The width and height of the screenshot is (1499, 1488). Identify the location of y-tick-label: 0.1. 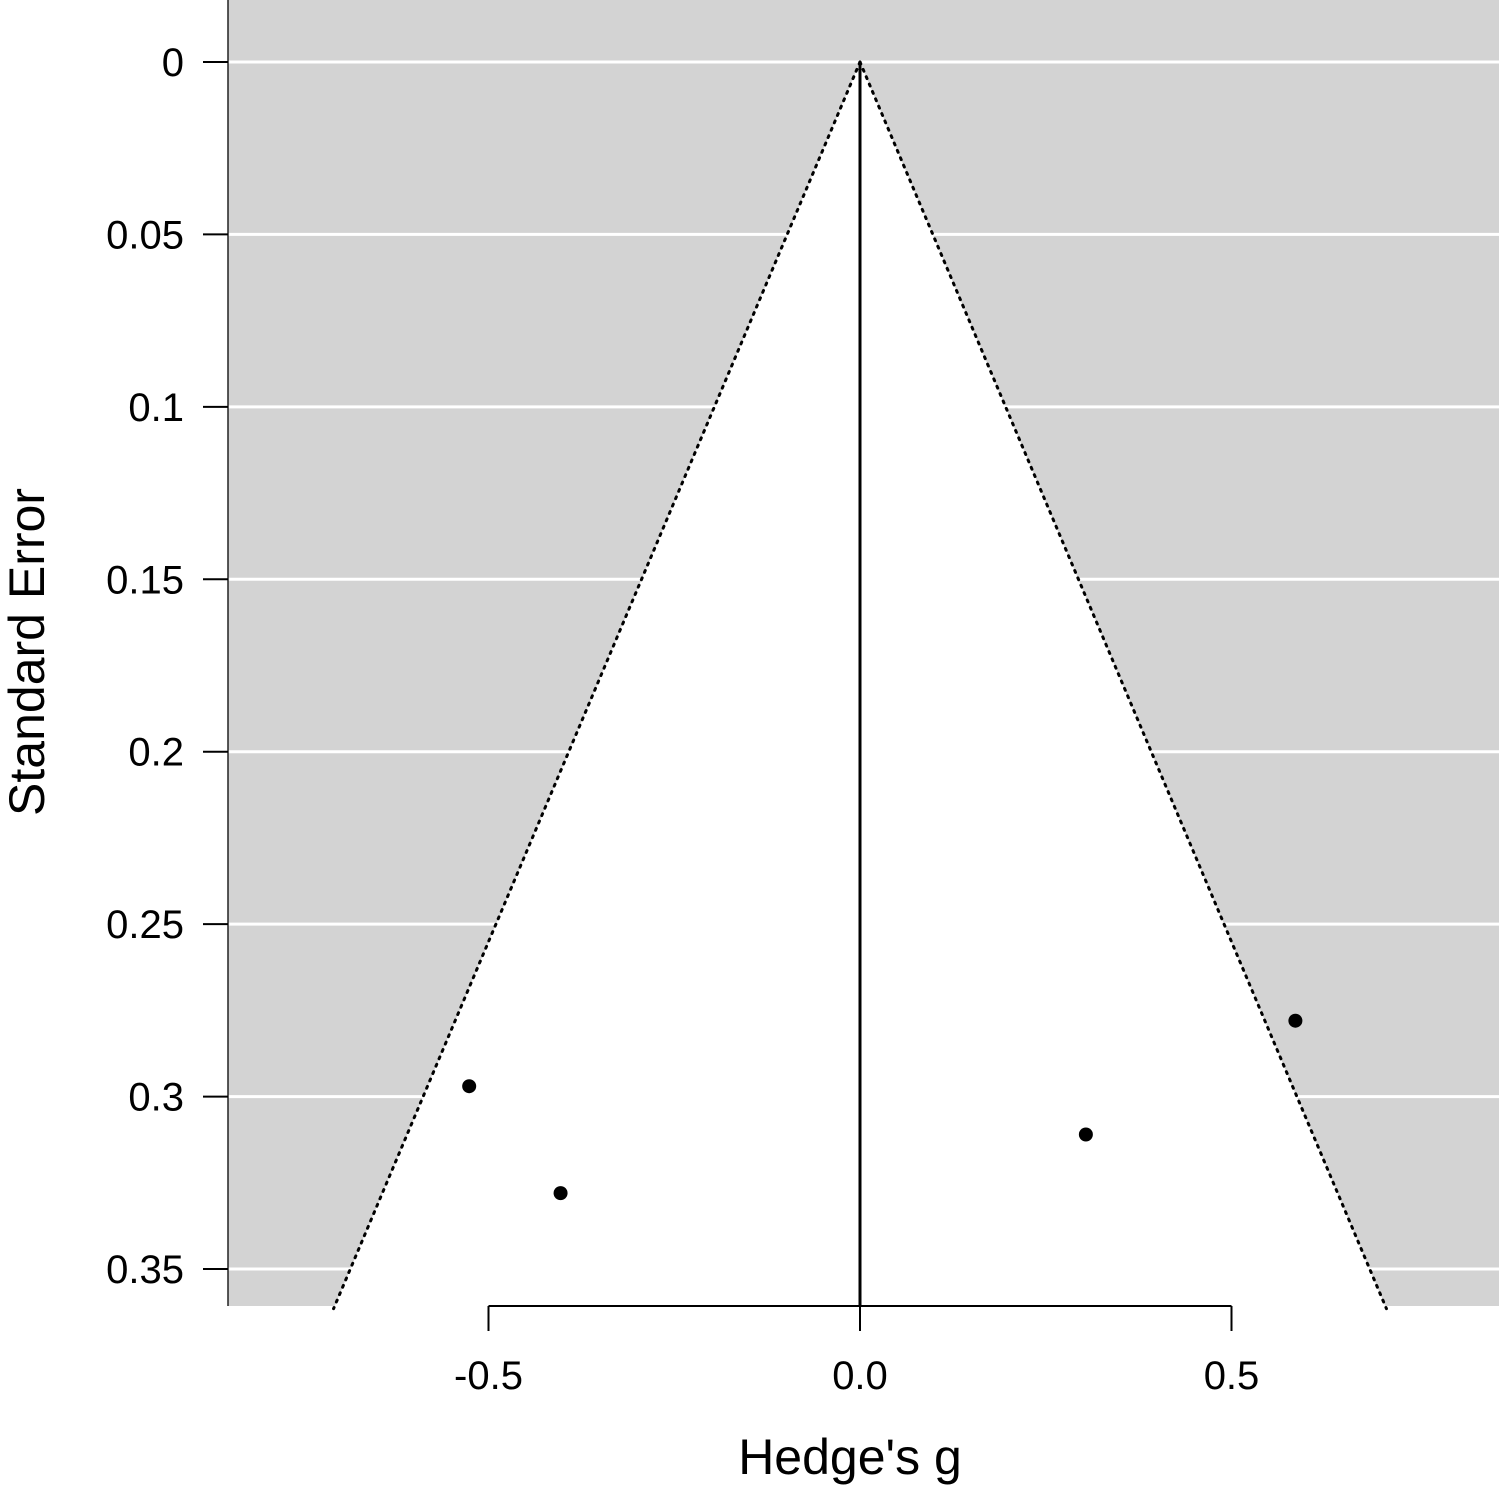
(156, 408).